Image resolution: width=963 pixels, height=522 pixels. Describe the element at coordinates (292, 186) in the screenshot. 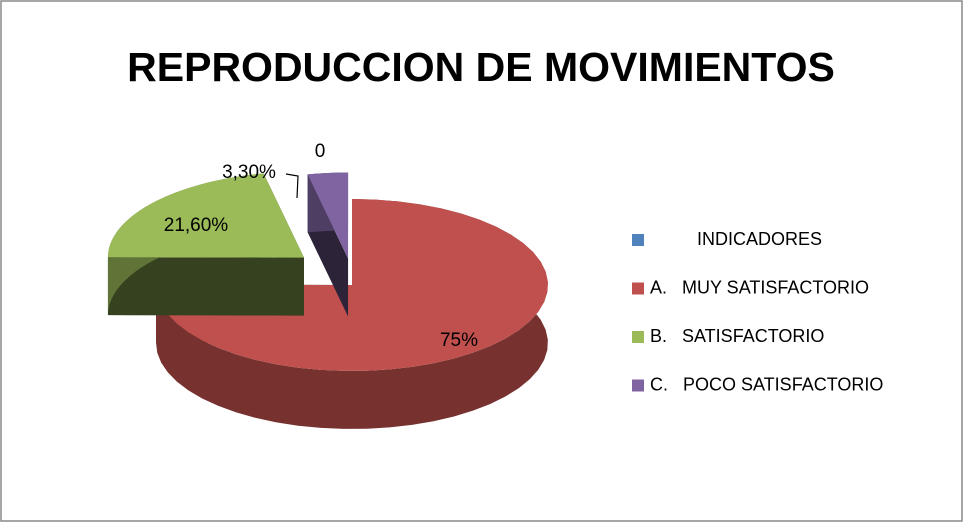

I see `leader-line` at that location.